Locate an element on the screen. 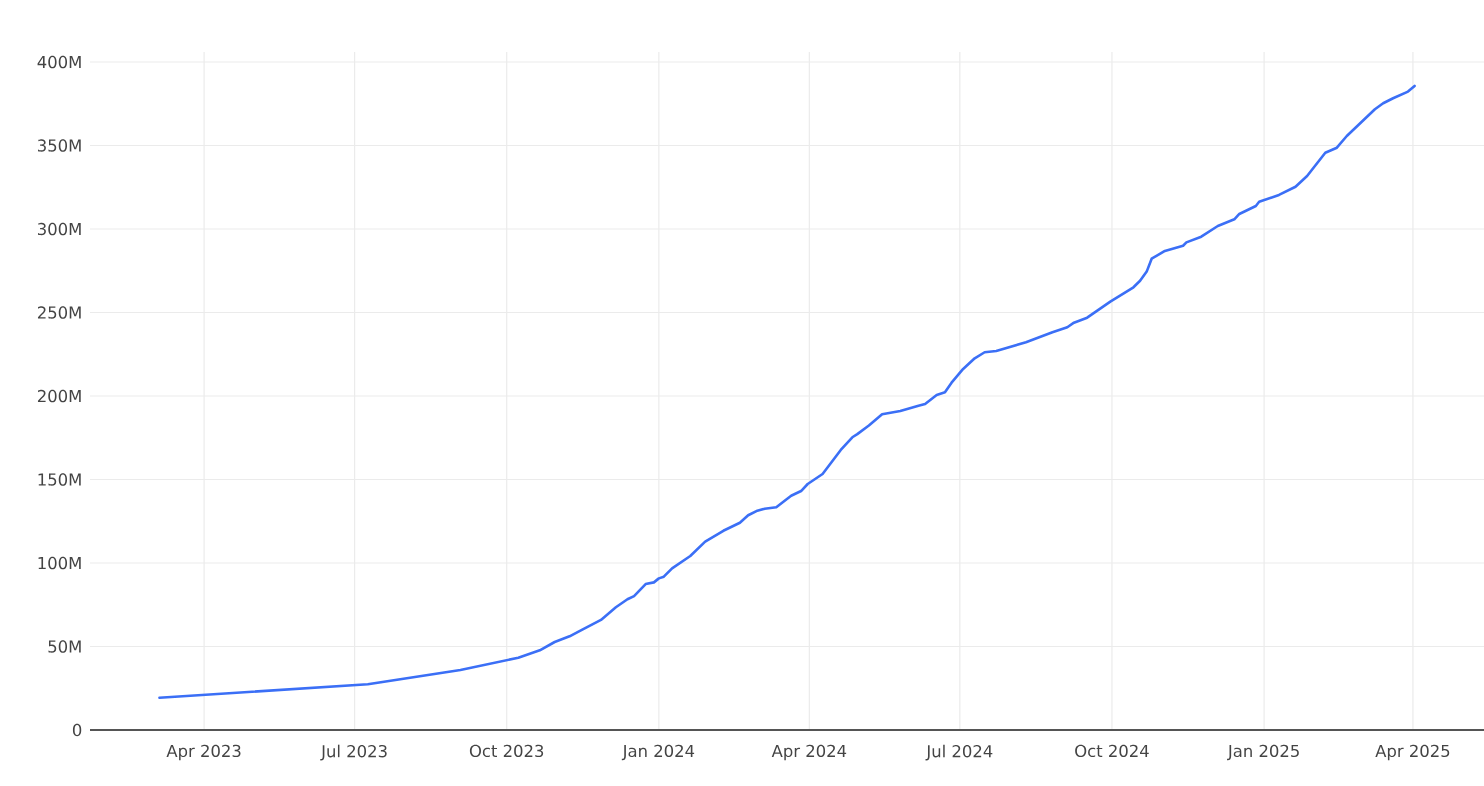  x-tick-label: Apr 2023 is located at coordinates (203, 752).